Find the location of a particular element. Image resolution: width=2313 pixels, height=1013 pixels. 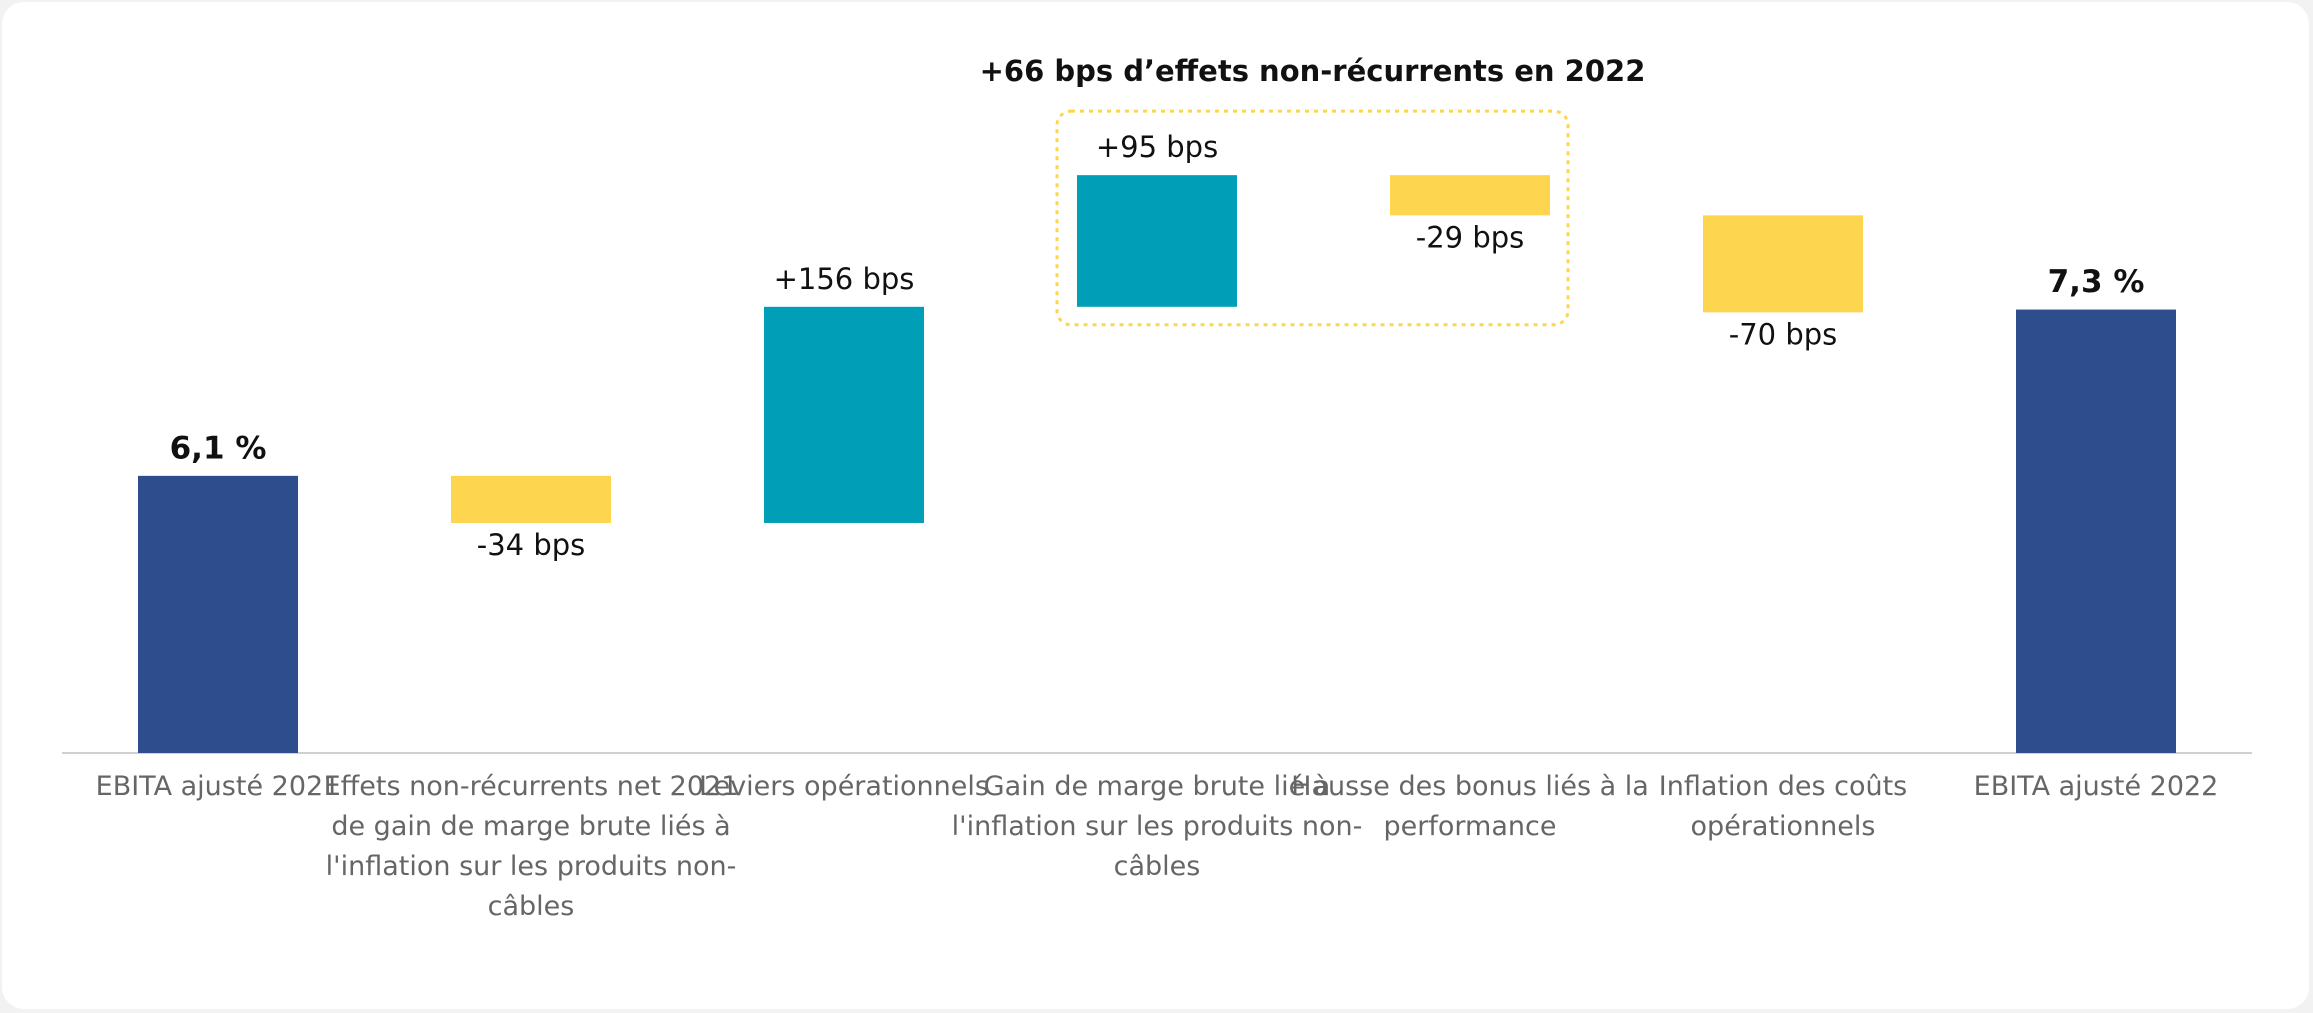

value-label: +95 bps is located at coordinates (1157, 147).